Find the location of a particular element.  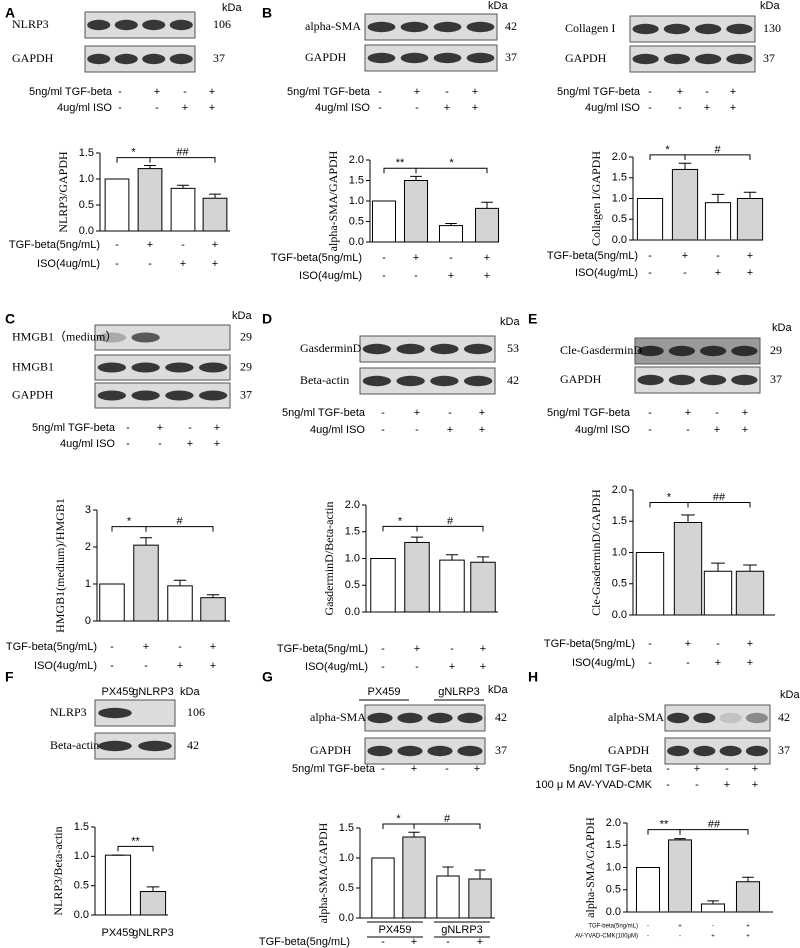

blot-name: HMGB1 is located at coordinates (33, 366).